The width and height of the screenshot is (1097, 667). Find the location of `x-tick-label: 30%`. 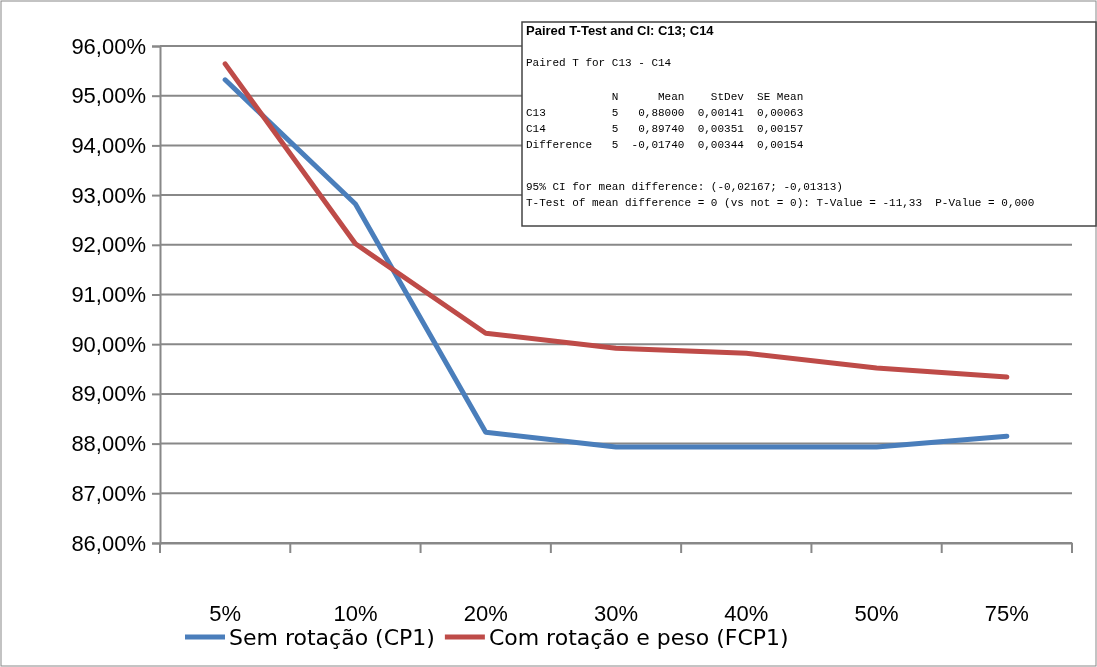

x-tick-label: 30% is located at coordinates (616, 613).